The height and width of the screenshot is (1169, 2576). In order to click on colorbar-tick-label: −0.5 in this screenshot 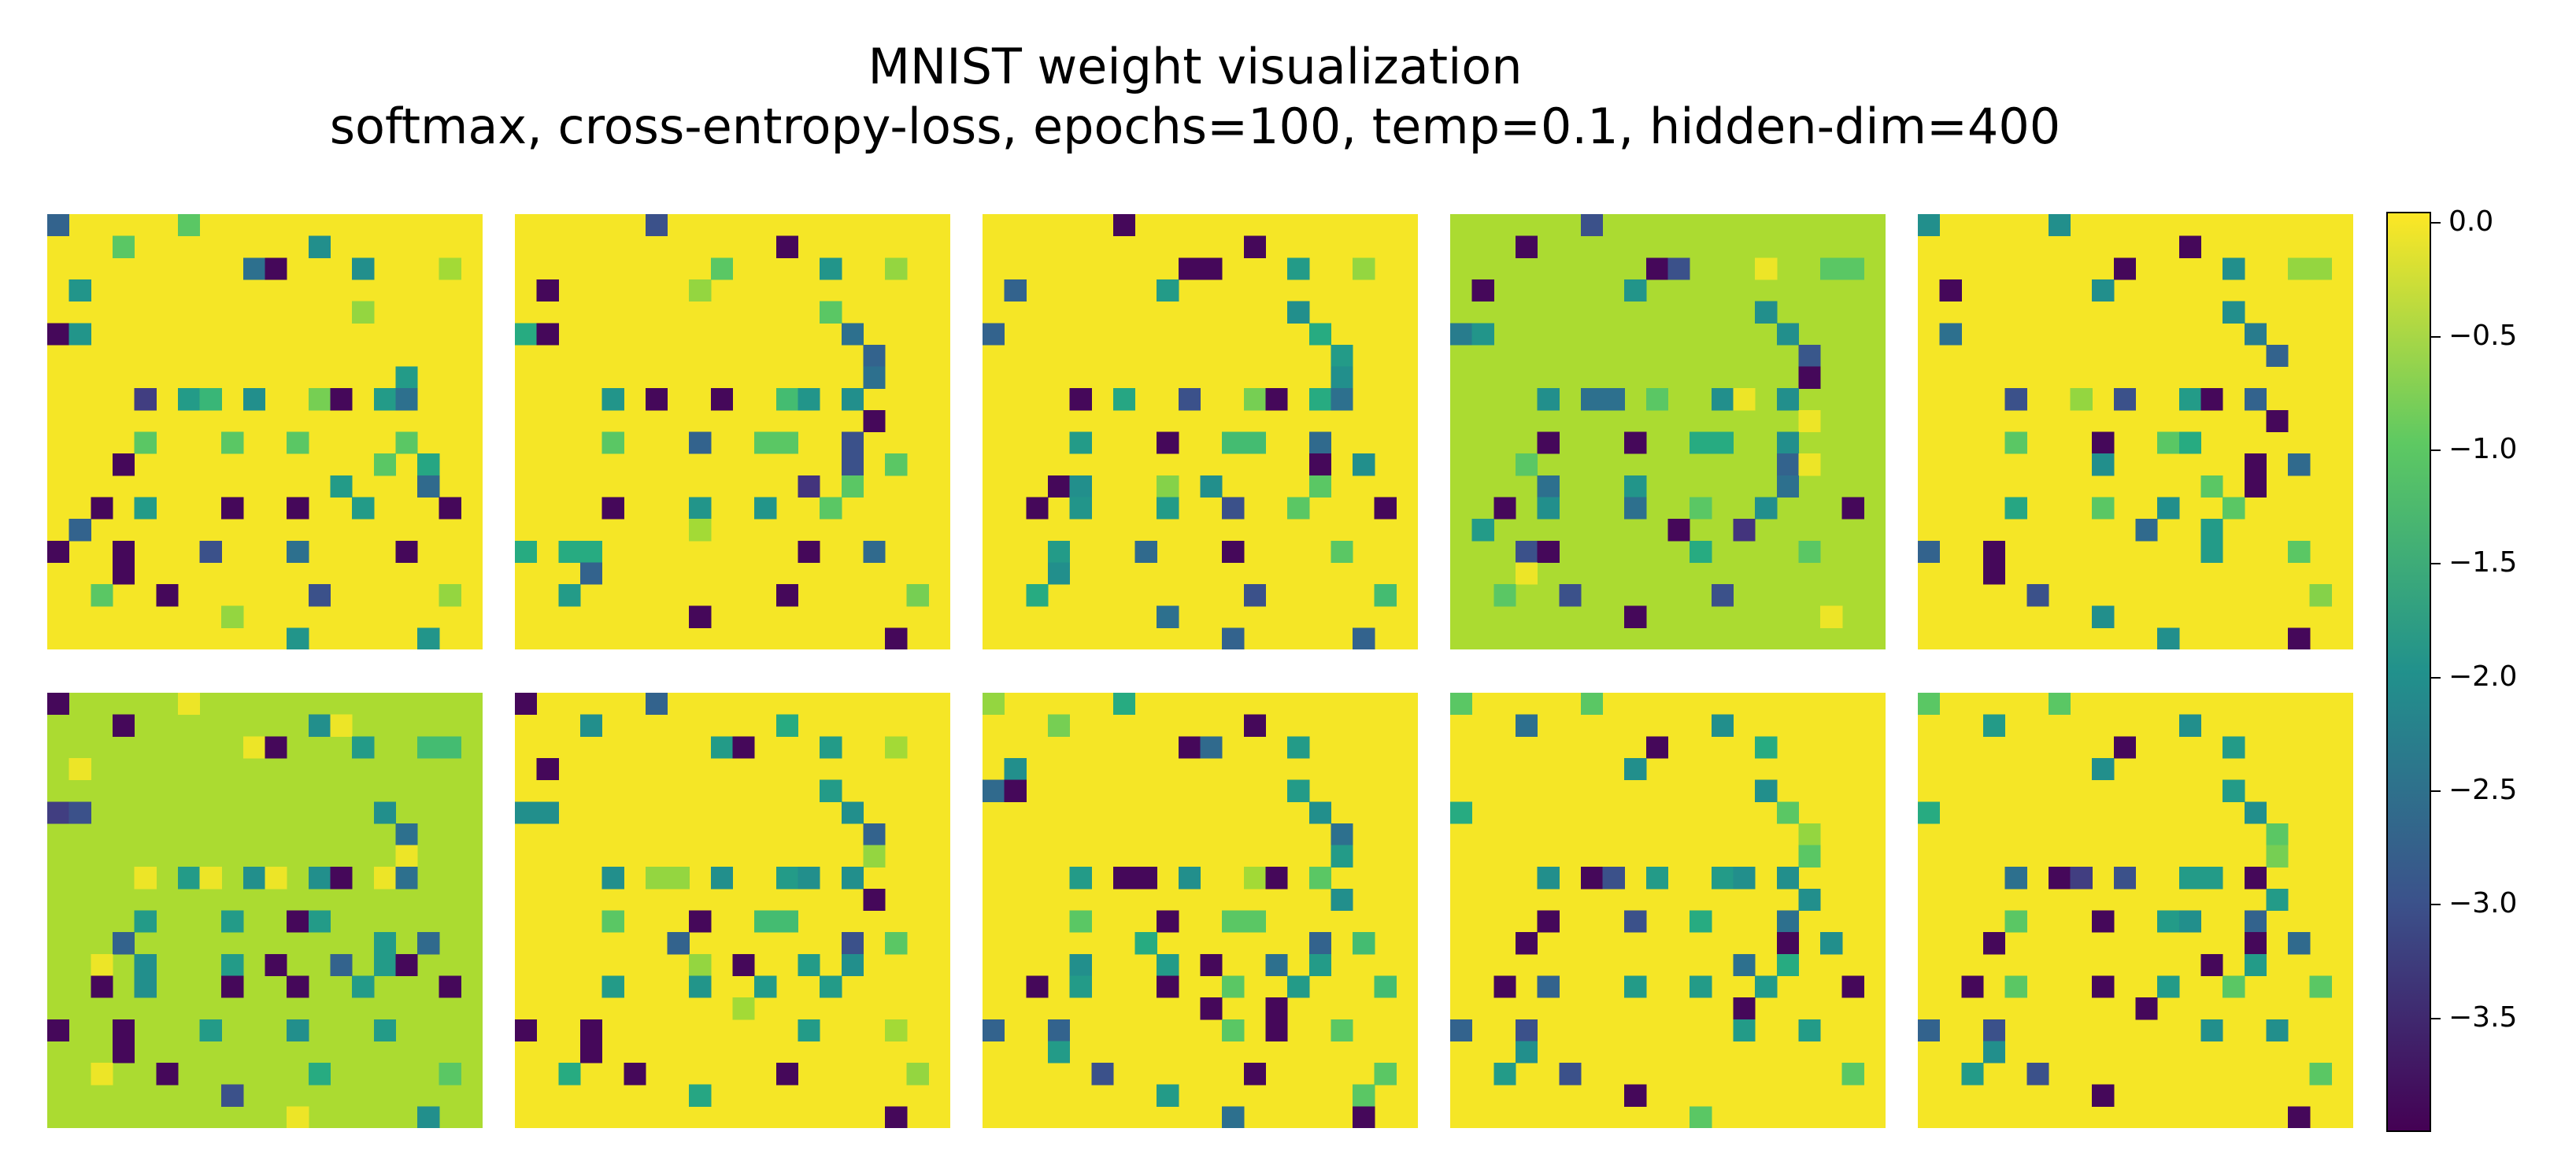, I will do `click(2483, 336)`.